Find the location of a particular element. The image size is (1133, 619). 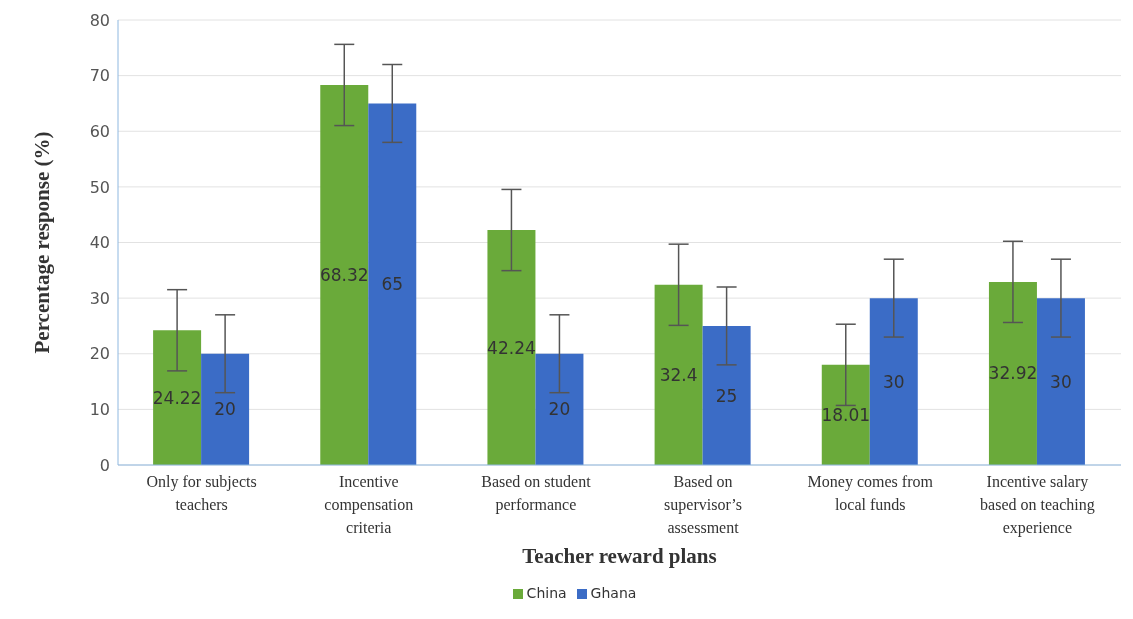

data-label: 24.22 is located at coordinates (177, 397).